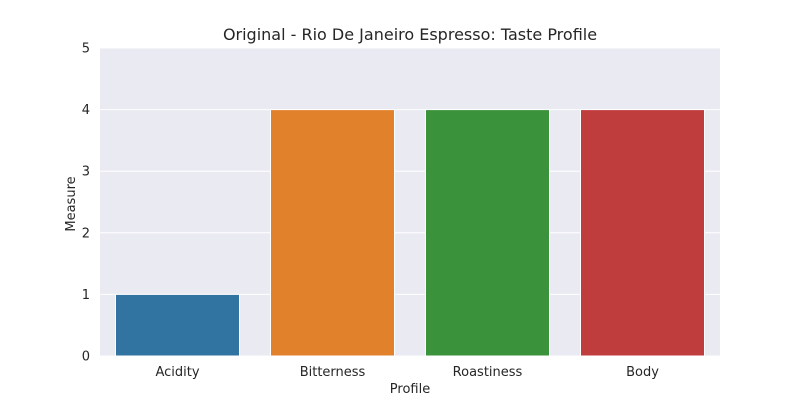 This screenshot has height=404, width=800. What do you see at coordinates (642, 233) in the screenshot?
I see `bar-body` at bounding box center [642, 233].